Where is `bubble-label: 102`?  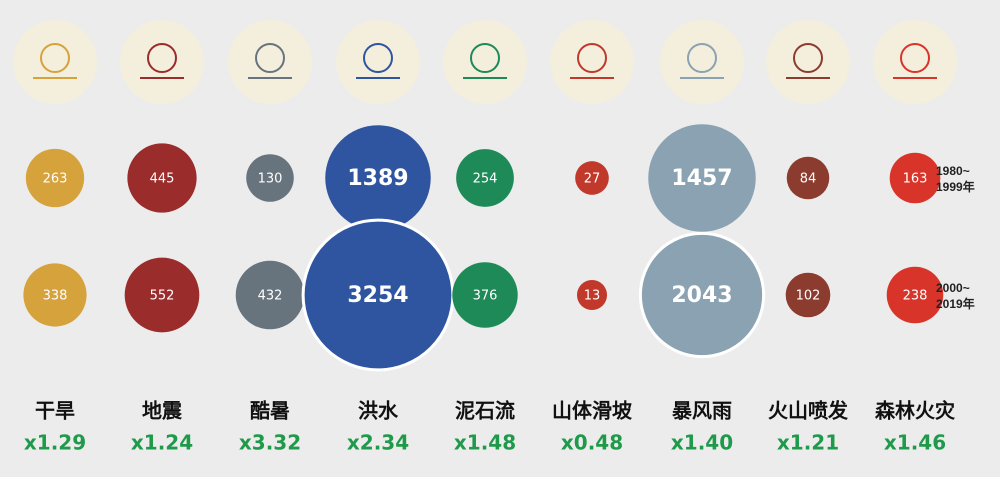 bubble-label: 102 is located at coordinates (808, 296).